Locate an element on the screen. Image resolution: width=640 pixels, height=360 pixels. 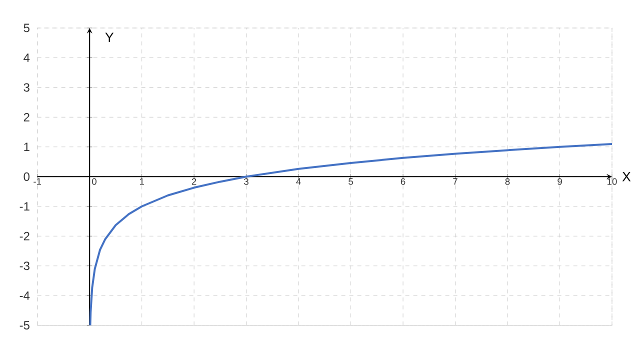
x-tick-label: -1 is located at coordinates (38, 181).